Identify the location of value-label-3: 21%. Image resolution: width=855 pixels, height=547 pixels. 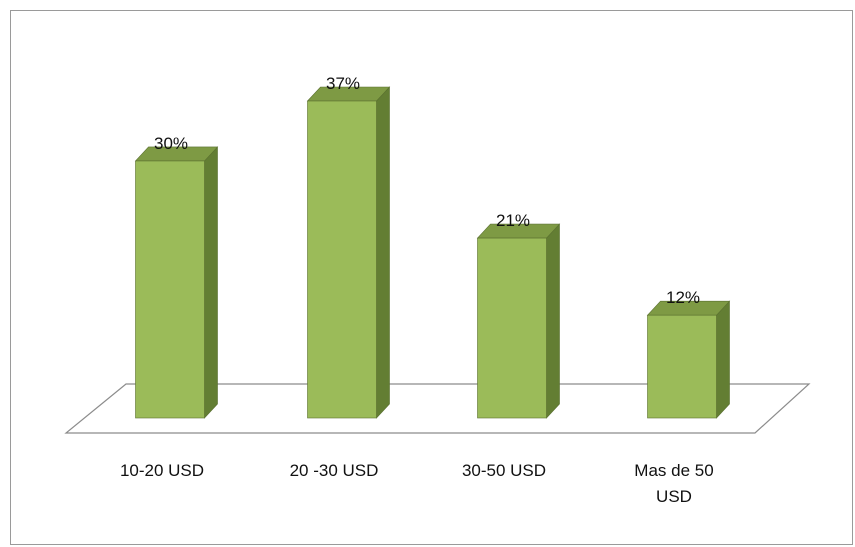
(513, 220).